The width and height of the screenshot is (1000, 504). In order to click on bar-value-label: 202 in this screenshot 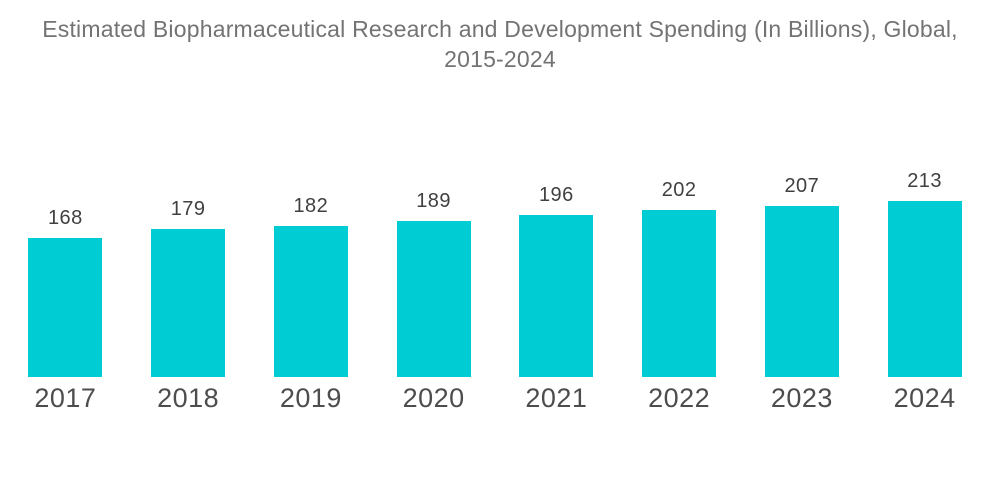, I will do `click(679, 190)`.